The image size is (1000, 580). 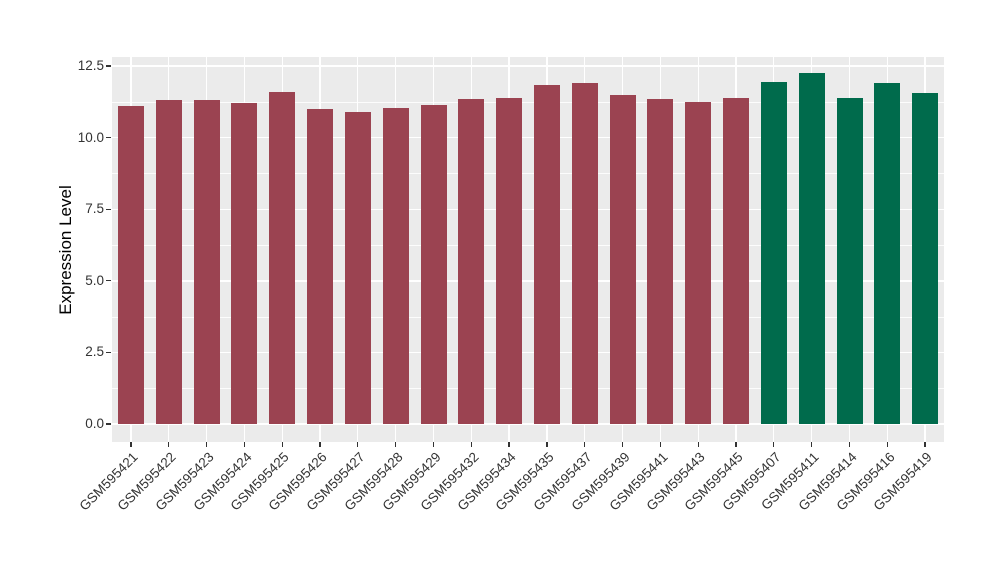 I want to click on y-tick-label: 7.5, so click(x=94, y=209).